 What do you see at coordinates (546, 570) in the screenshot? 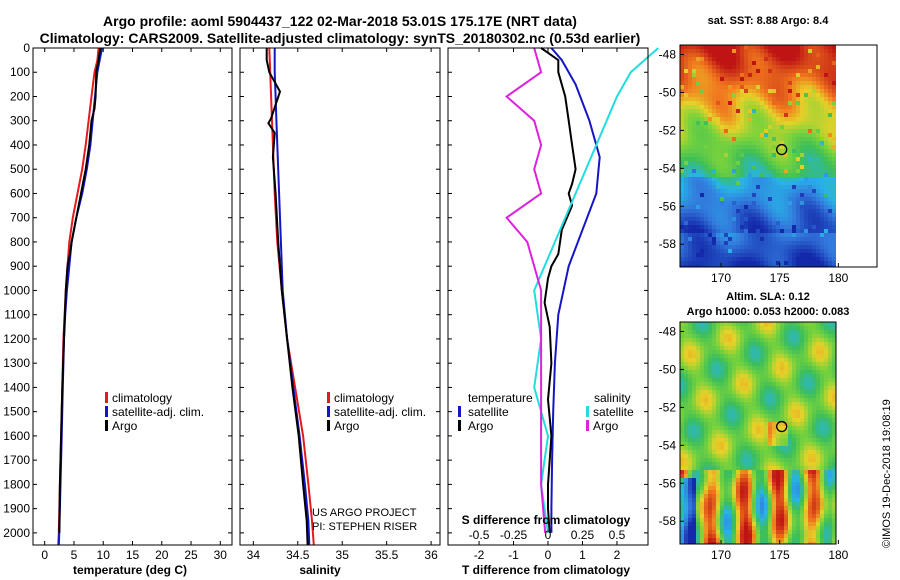
I see `t-difference-xlabel: T difference from climatology` at bounding box center [546, 570].